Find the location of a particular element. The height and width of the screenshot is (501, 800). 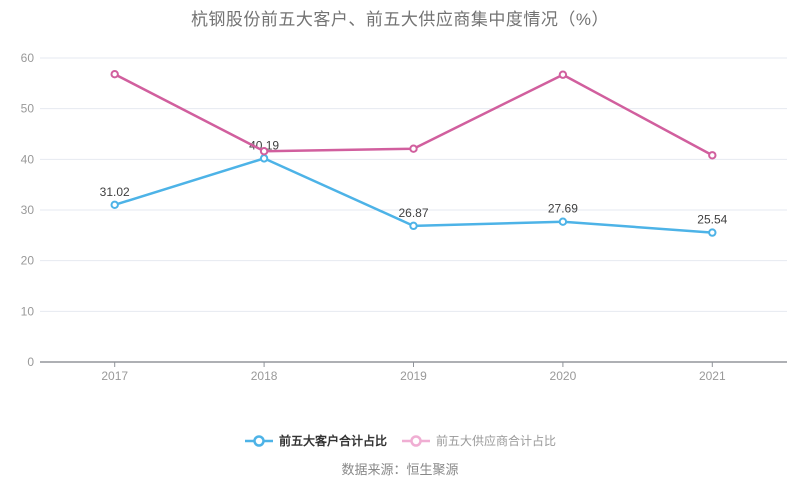

legend-item-suppliers: 前五大供应商合计占比 is located at coordinates (478, 440).